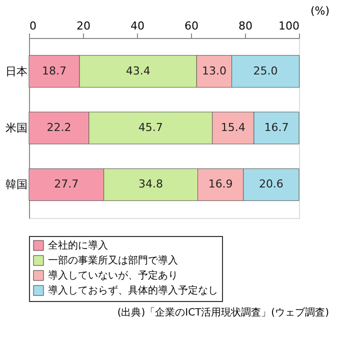  What do you see at coordinates (320, 11) in the screenshot?
I see `x-axis-title: (%)` at bounding box center [320, 11].